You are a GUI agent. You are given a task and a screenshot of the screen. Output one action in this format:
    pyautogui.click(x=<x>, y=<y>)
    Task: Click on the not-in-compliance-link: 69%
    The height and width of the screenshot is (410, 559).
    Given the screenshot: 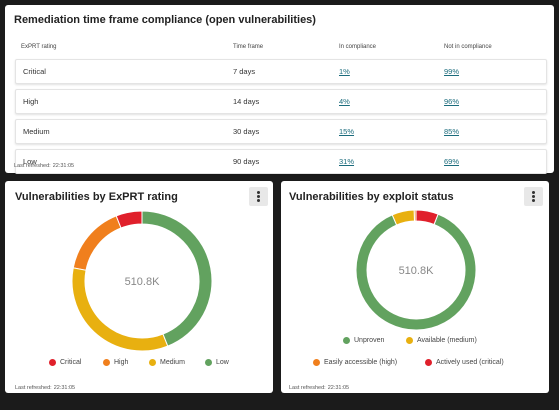 What is the action you would take?
    pyautogui.click(x=452, y=161)
    